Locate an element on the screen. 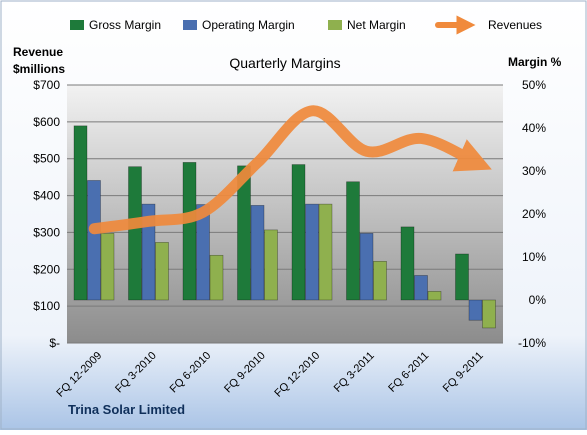 The width and height of the screenshot is (587, 435). legend-item-gross-margin: Gross Margin is located at coordinates (115, 25).